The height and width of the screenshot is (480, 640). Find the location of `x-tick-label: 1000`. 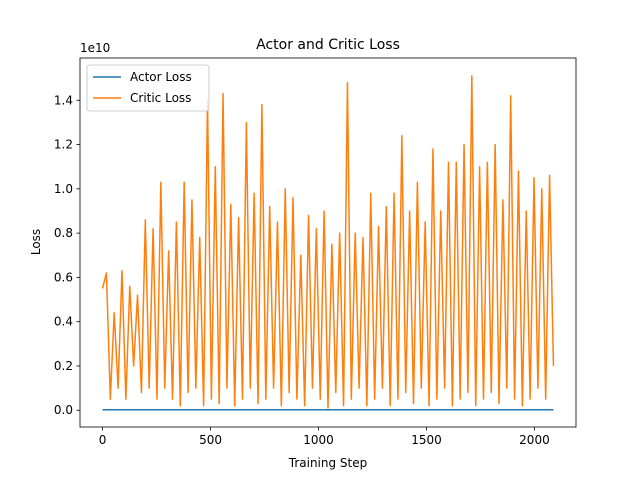

x-tick-label: 1000 is located at coordinates (318, 440).